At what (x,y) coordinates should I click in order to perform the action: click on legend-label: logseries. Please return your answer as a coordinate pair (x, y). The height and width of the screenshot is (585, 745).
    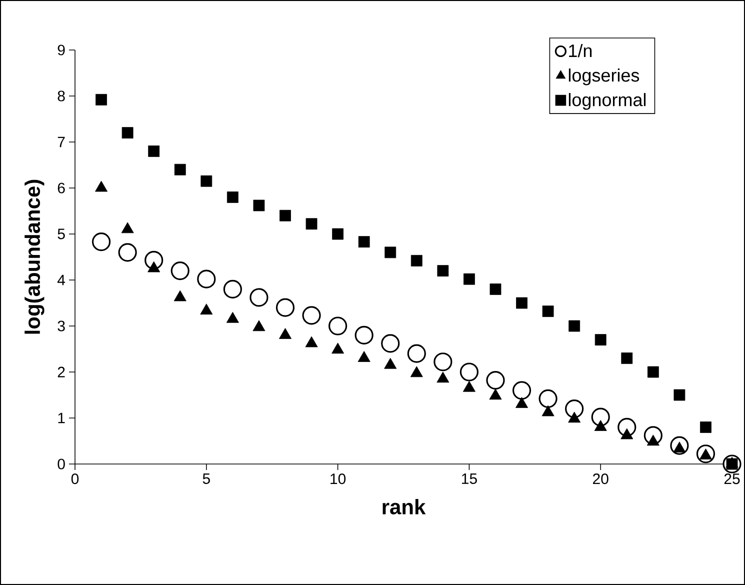
    Looking at the image, I should click on (604, 77).